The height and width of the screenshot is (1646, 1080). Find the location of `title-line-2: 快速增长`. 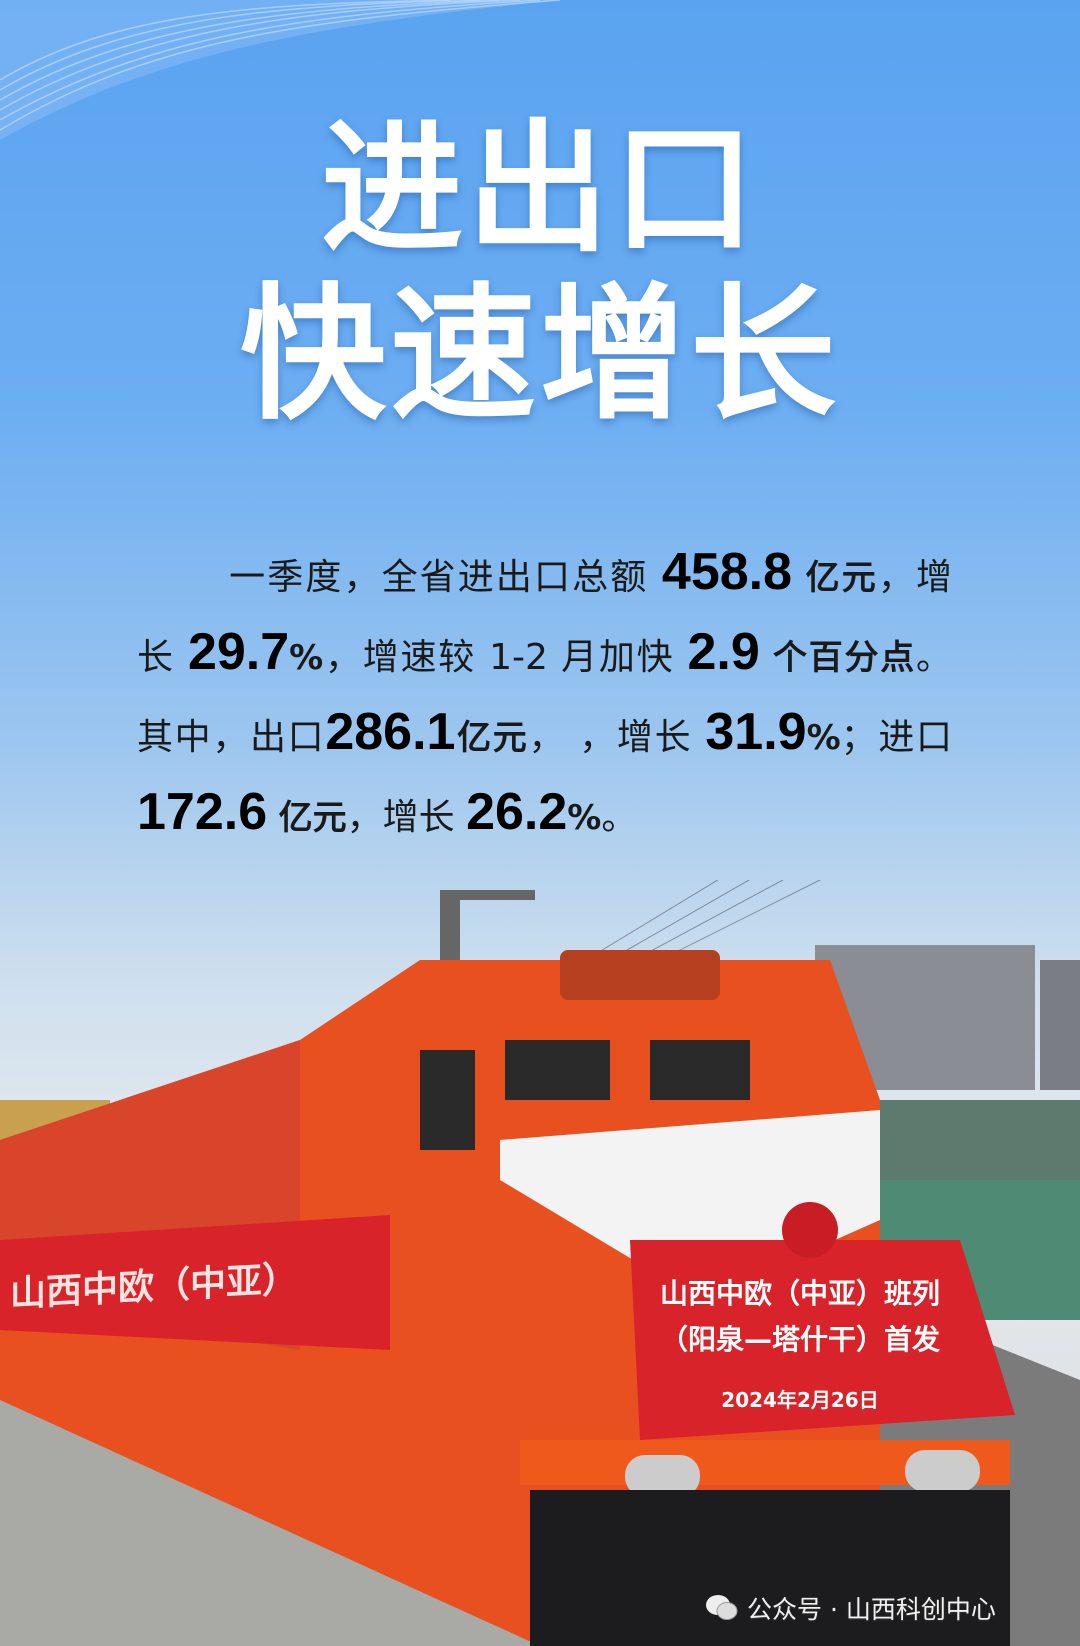

title-line-2: 快速增长 is located at coordinates (540, 355).